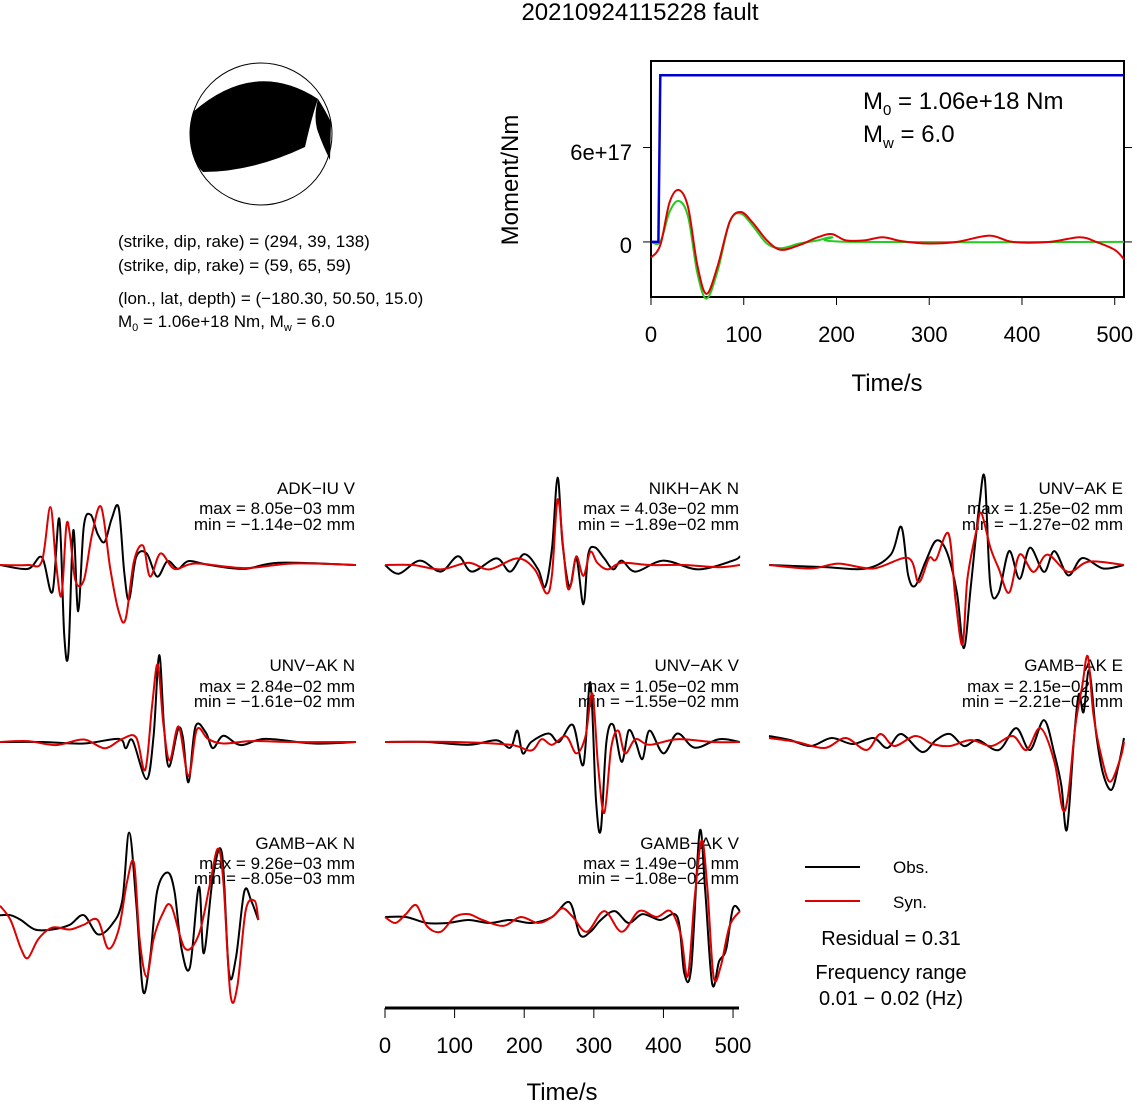  What do you see at coordinates (626, 245) in the screenshot?
I see `stf-y-tick-label: 0` at bounding box center [626, 245].